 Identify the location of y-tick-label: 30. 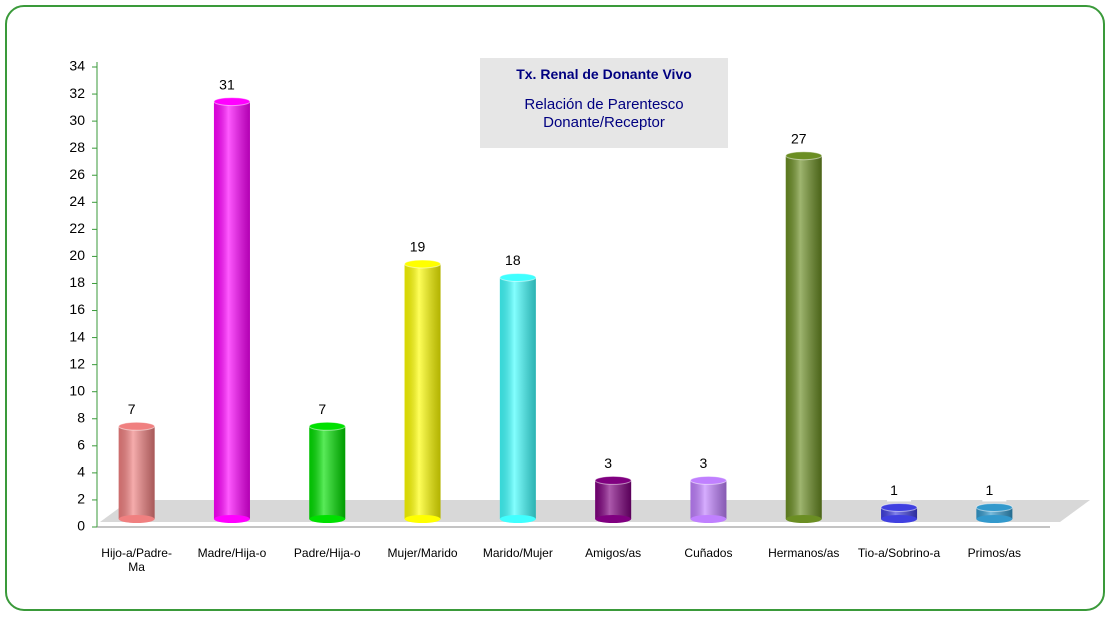
(77, 120).